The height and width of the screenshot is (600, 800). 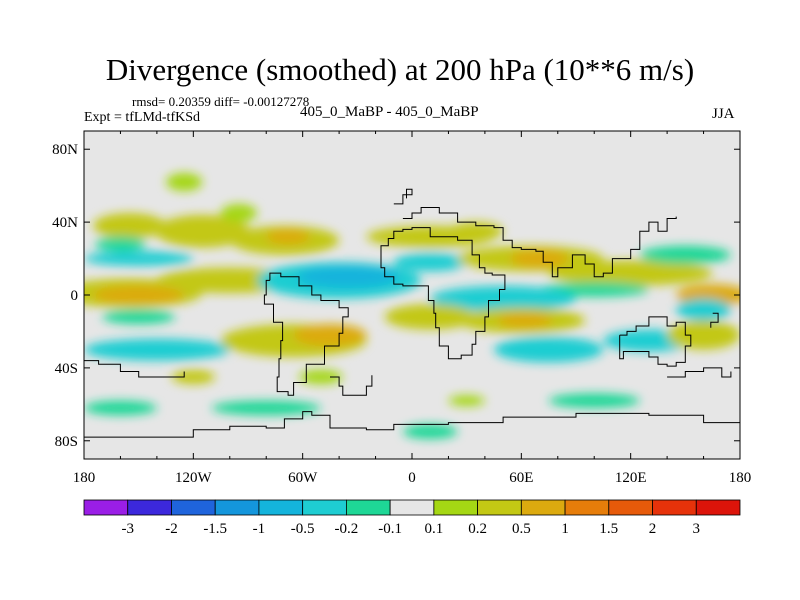 What do you see at coordinates (390, 529) in the screenshot?
I see `colorbar-label-6: -0.1` at bounding box center [390, 529].